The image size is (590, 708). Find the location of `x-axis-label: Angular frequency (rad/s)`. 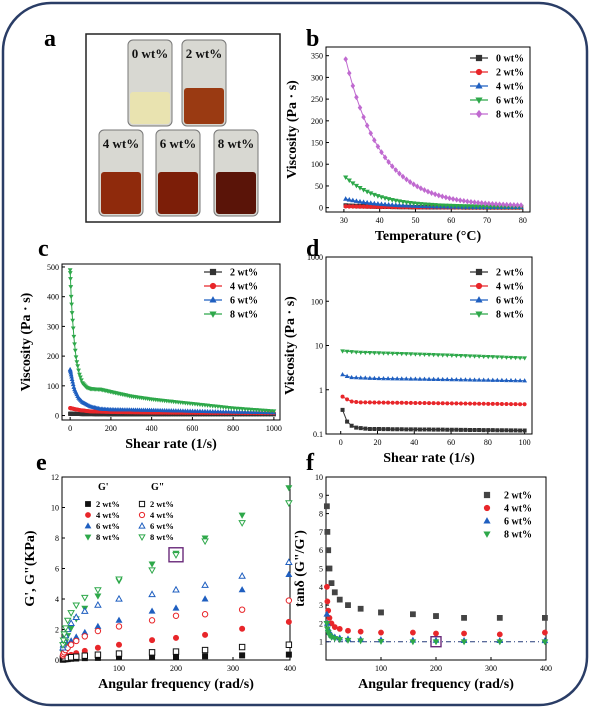

x-axis-label: Angular frequency (rad/s) is located at coordinates (436, 684).